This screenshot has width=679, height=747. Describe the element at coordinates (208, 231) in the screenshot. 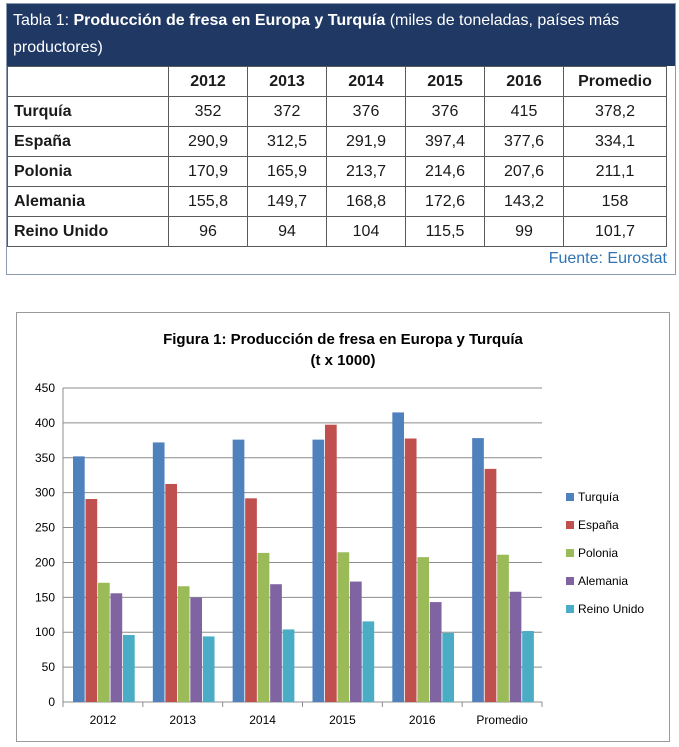

I see `table-cell: 96` at that location.